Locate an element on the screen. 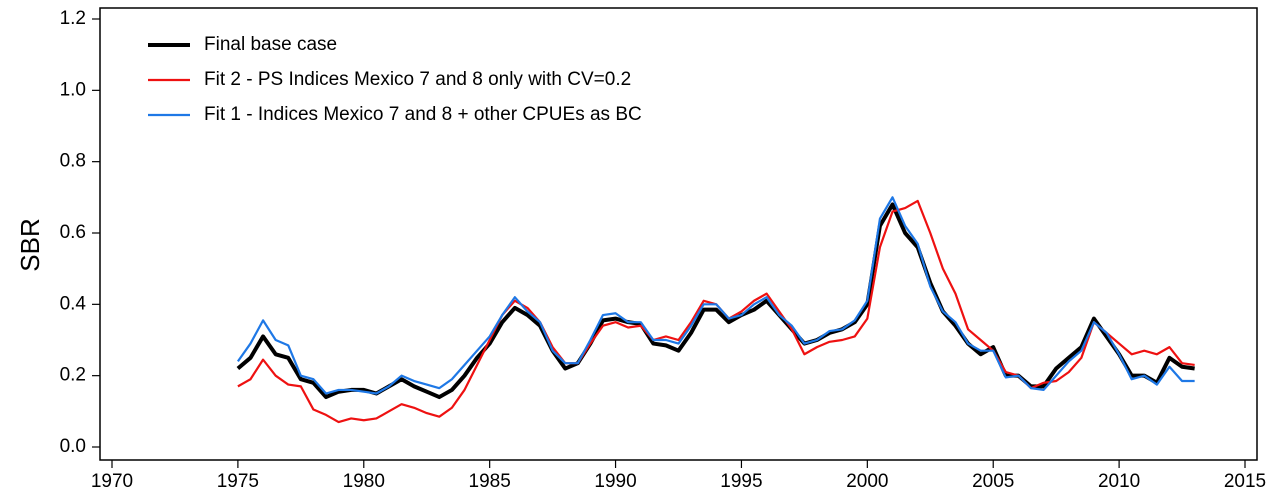  y-tick-label: 0.6 is located at coordinates (73, 232).